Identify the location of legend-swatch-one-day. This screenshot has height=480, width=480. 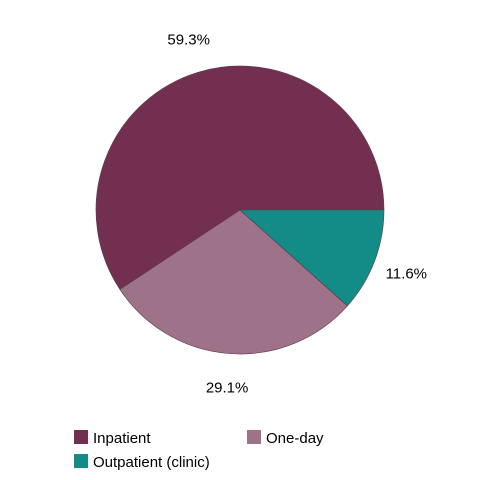
(254, 437).